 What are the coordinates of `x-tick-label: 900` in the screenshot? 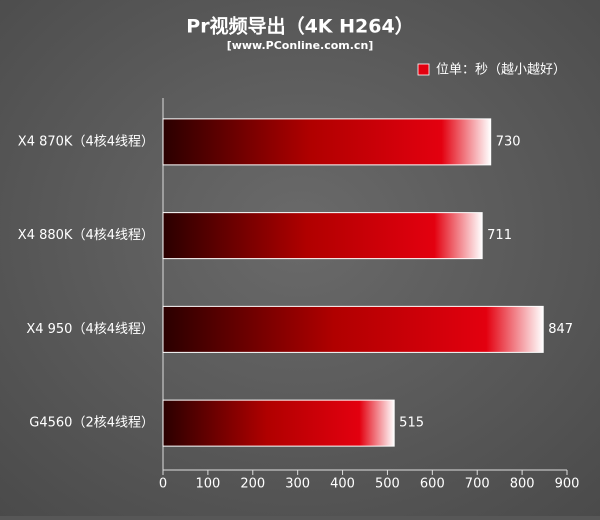 It's located at (567, 484).